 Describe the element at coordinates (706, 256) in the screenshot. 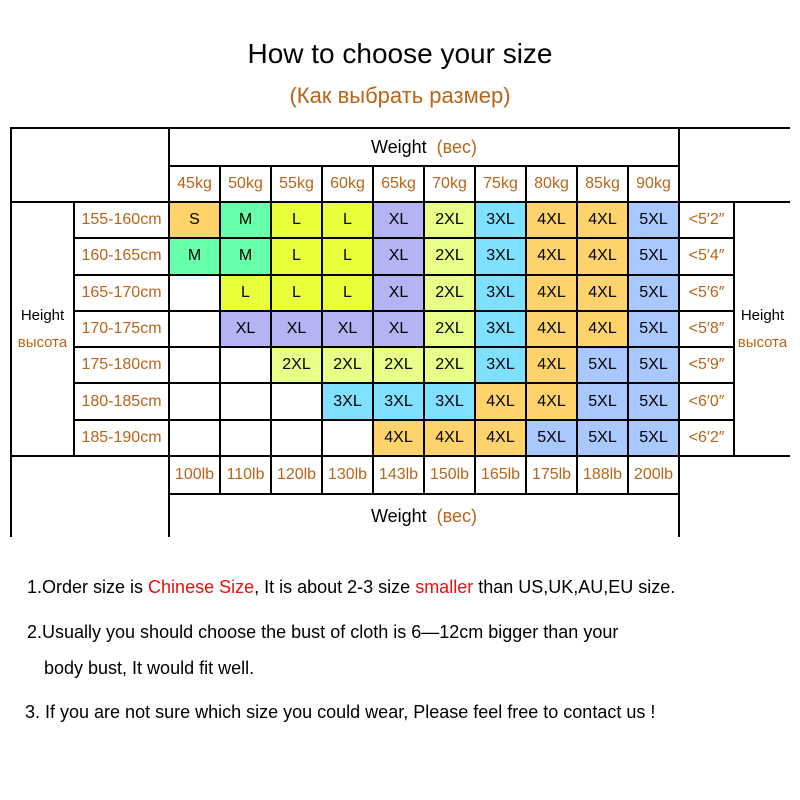

I see `inch-row-label: <5′4″` at that location.